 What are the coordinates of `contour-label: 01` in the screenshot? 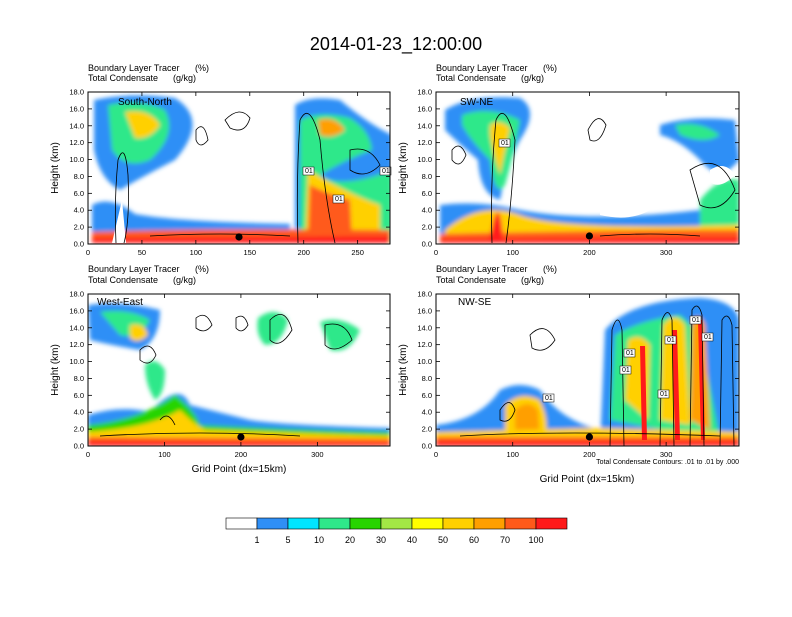 It's located at (504, 143).